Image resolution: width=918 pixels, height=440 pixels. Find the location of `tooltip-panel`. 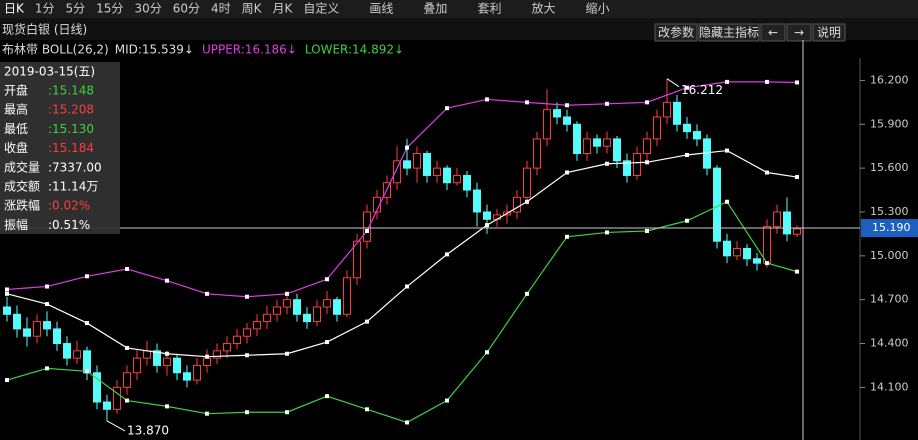

tooltip-panel is located at coordinates (60, 148).